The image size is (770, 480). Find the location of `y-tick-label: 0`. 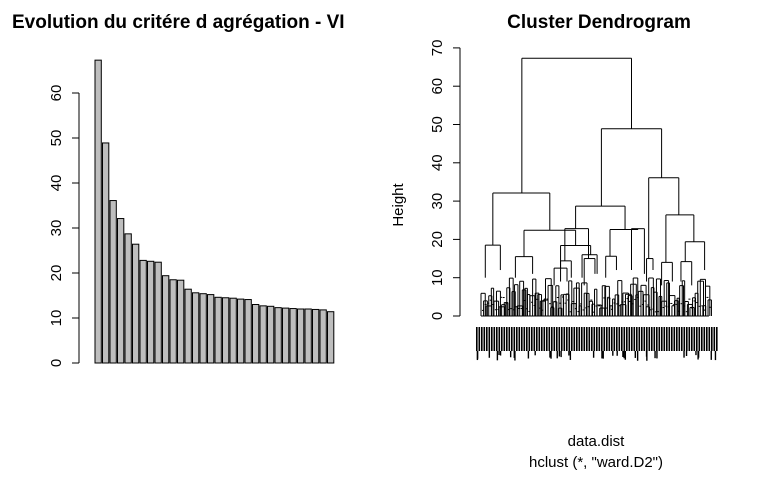

y-tick-label: 0 is located at coordinates (437, 316).